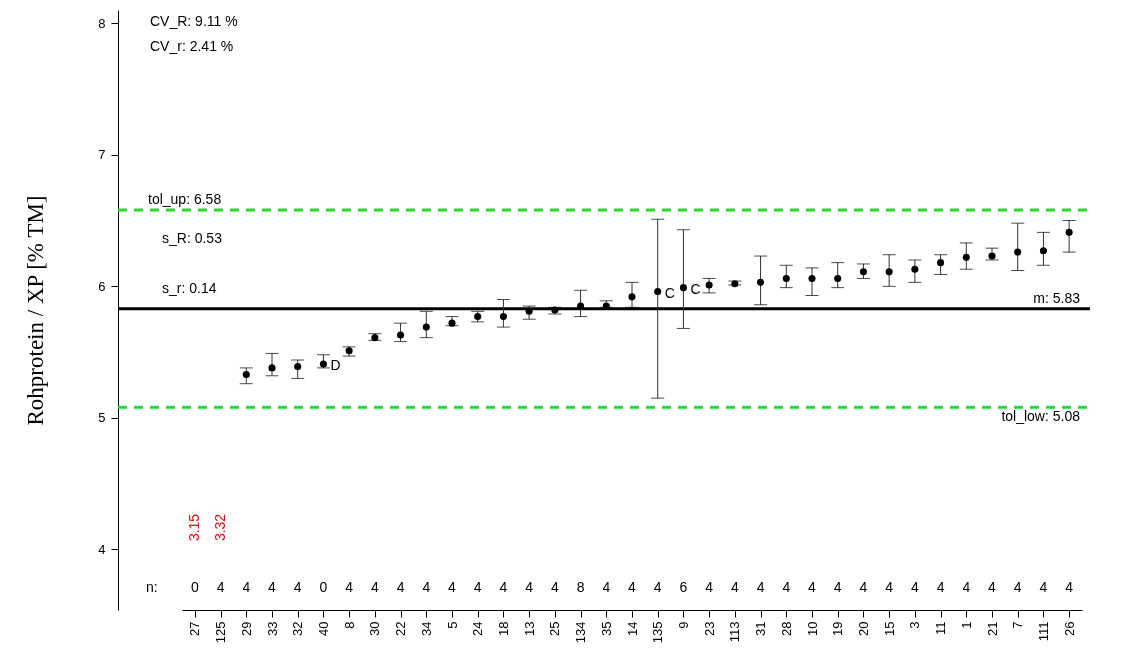  I want to click on x-tick-label: 26, so click(1069, 628).